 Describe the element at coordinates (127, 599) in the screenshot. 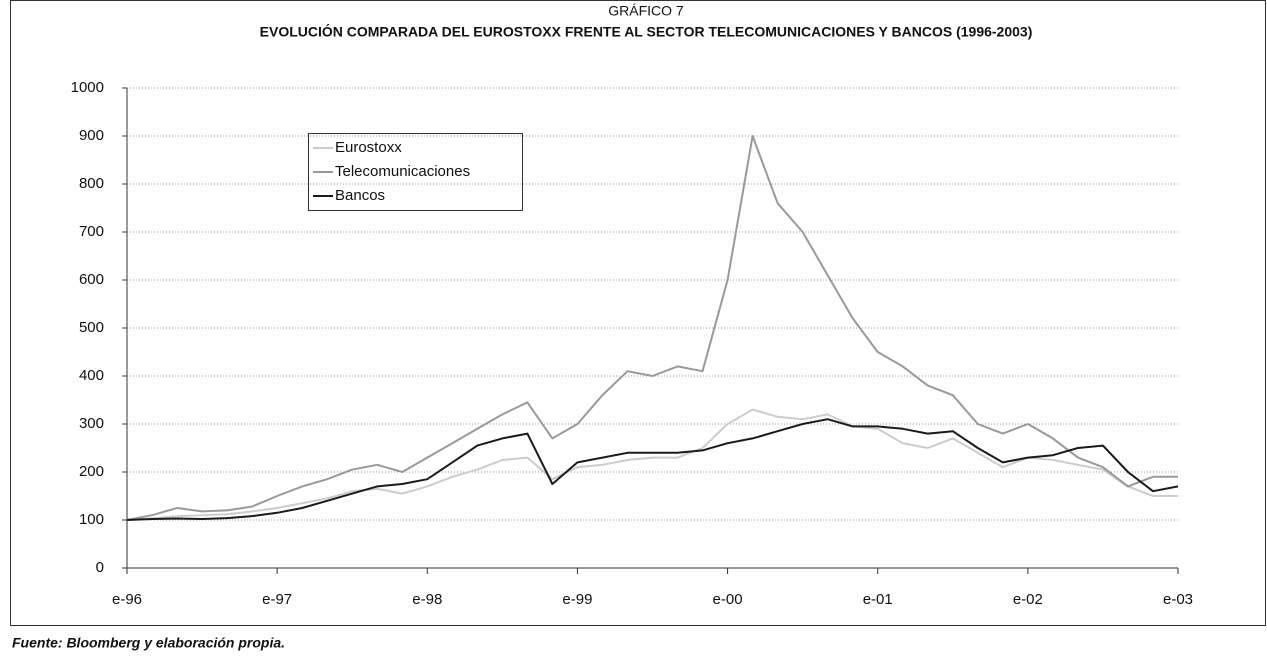

I see `x-tick-label: e-96` at that location.